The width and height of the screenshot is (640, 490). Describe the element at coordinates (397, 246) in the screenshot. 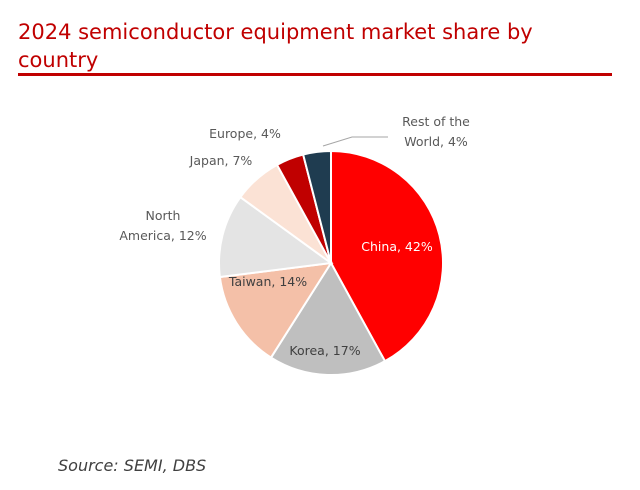

I see `data-label-china: China, 42%` at that location.